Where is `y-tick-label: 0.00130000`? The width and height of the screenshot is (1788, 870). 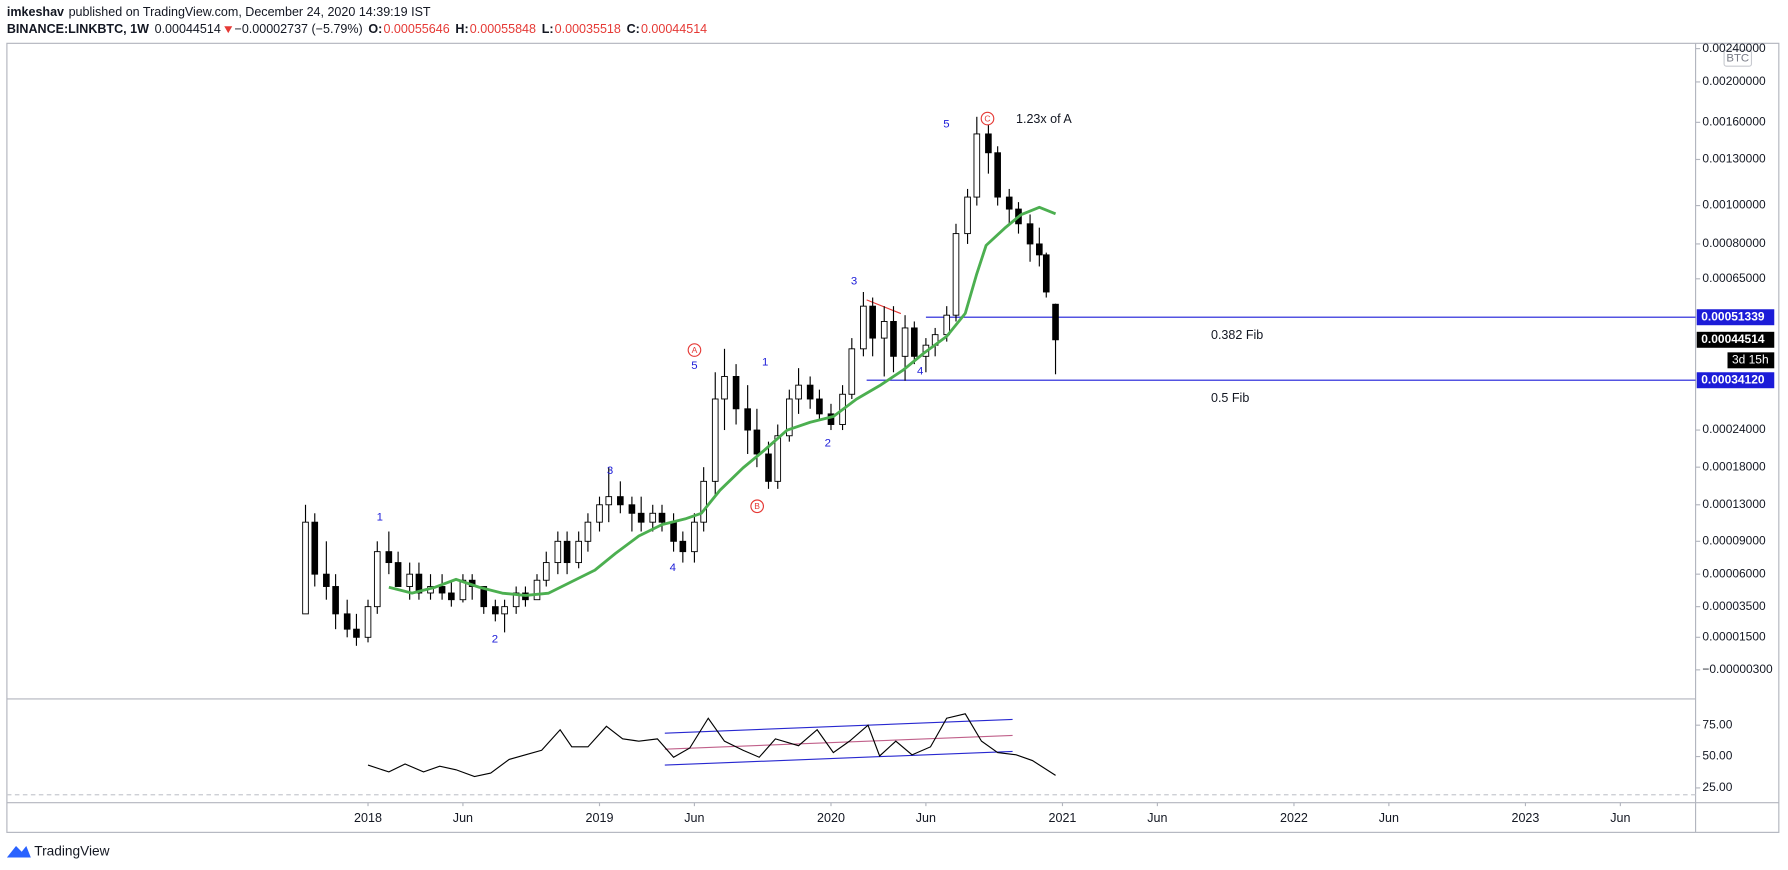
y-tick-label: 0.00130000 is located at coordinates (1734, 159).